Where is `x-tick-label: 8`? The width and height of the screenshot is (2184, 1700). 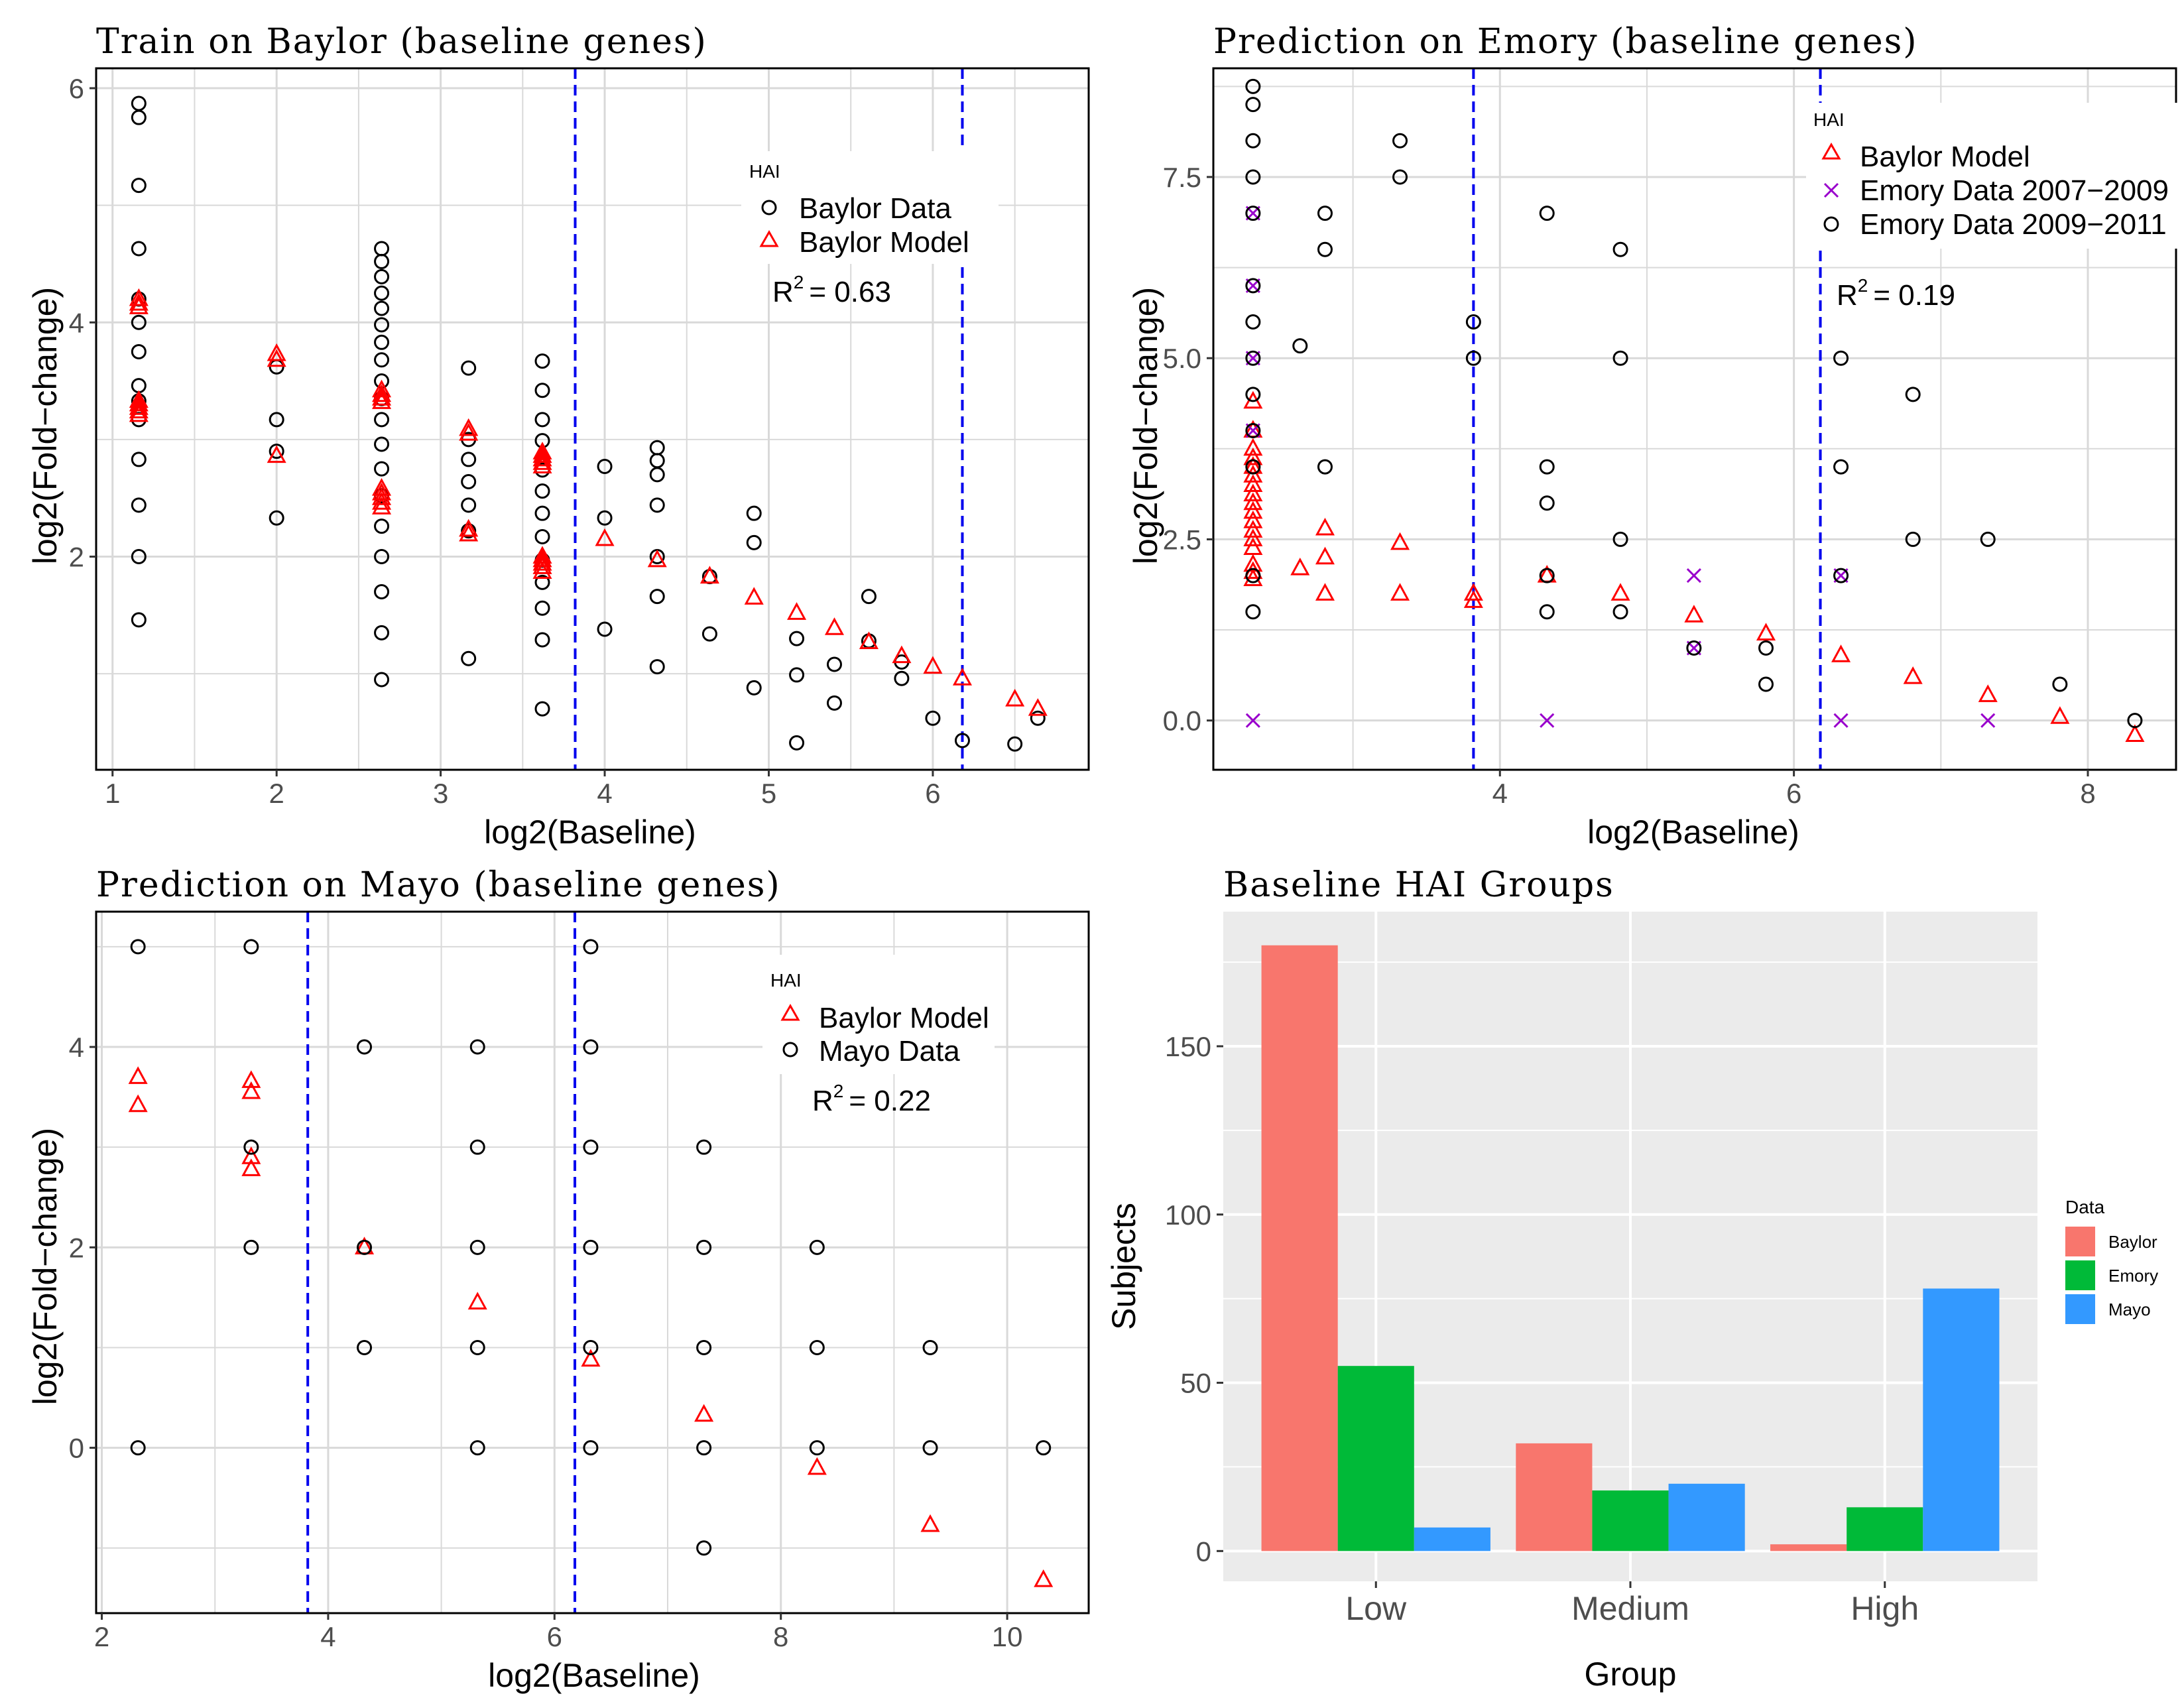
x-tick-label: 8 is located at coordinates (2087, 793).